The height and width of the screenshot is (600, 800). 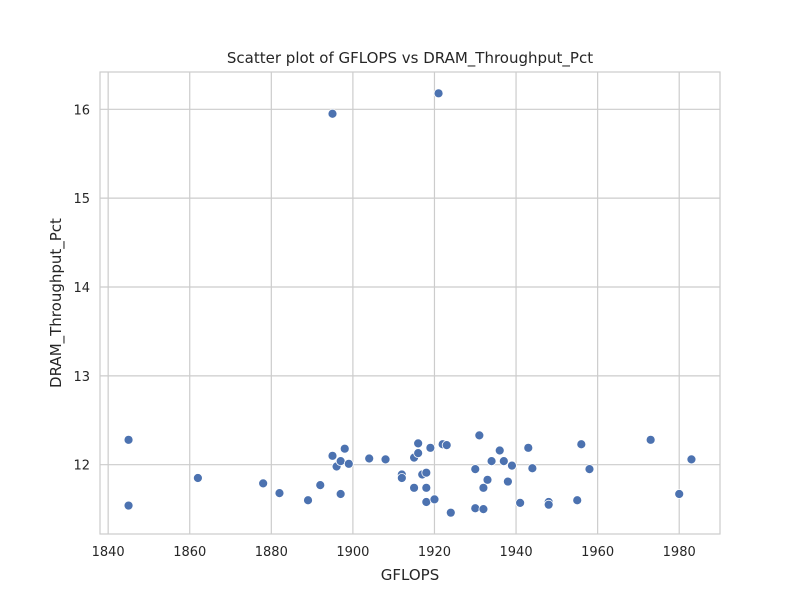 What do you see at coordinates (352, 552) in the screenshot?
I see `x-tick-label: 1900` at bounding box center [352, 552].